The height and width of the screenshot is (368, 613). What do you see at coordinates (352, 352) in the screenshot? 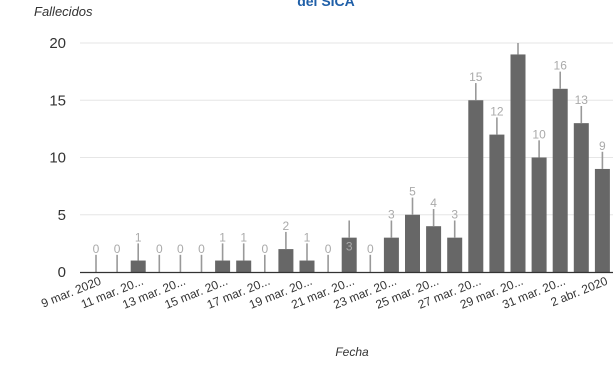
I see `x-axis-label: Fecha` at bounding box center [352, 352].